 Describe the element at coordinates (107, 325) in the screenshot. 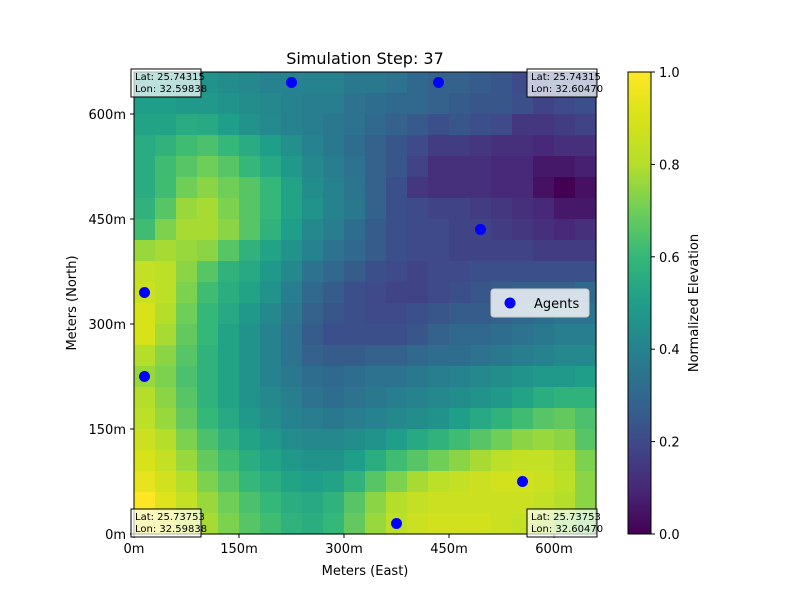

I see `y-tick-label: 300m` at that location.